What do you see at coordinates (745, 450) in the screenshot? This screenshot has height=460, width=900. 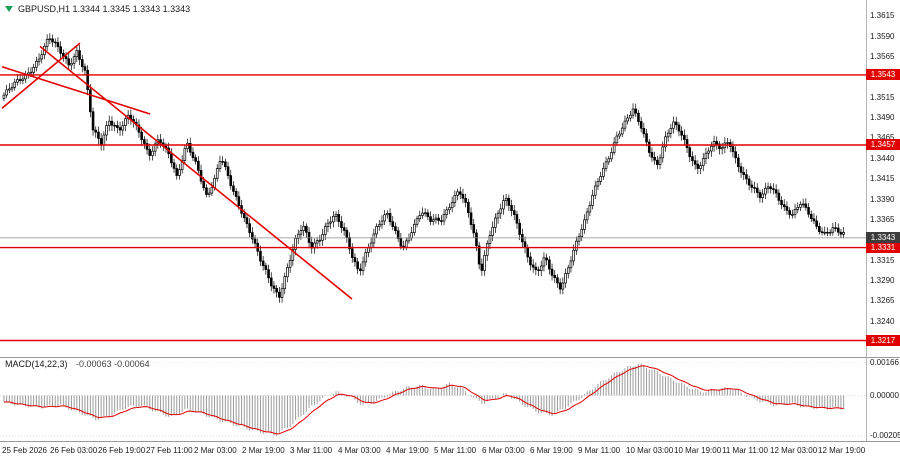 I see `time-tick-label: 11 Mar 11:00` at bounding box center [745, 450].